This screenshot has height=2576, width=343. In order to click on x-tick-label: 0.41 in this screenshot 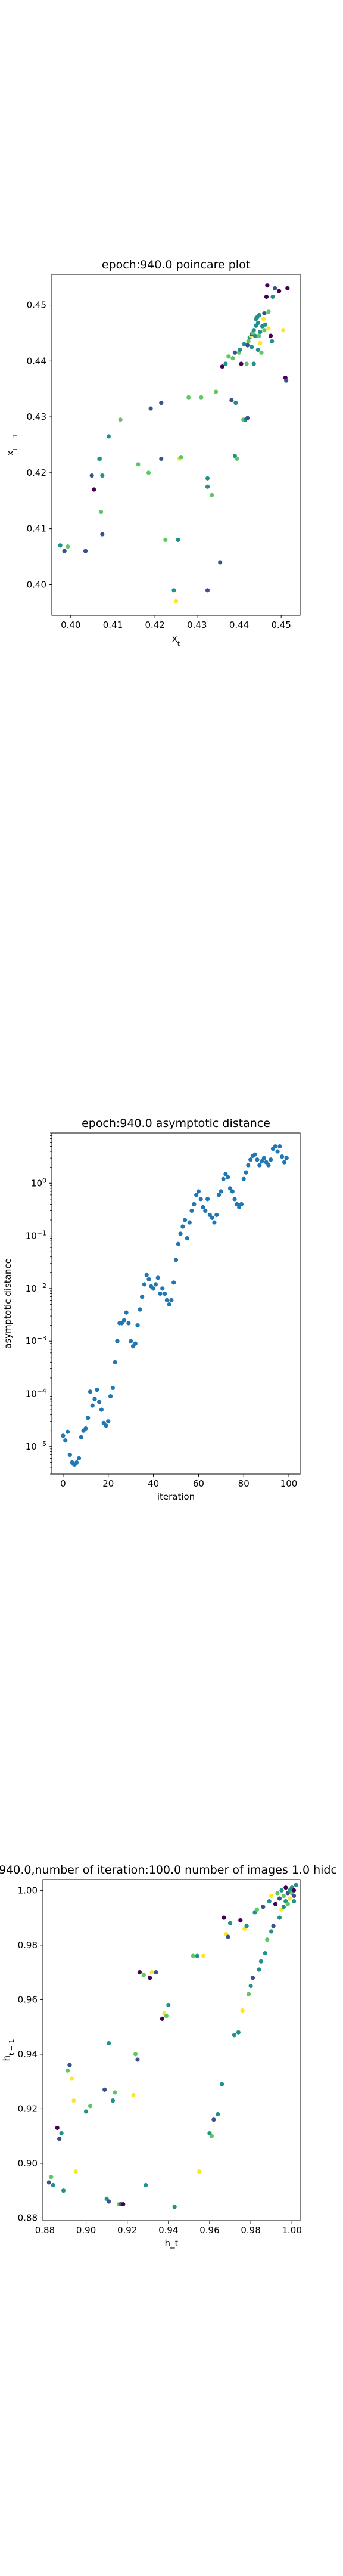, I will do `click(113, 625)`.